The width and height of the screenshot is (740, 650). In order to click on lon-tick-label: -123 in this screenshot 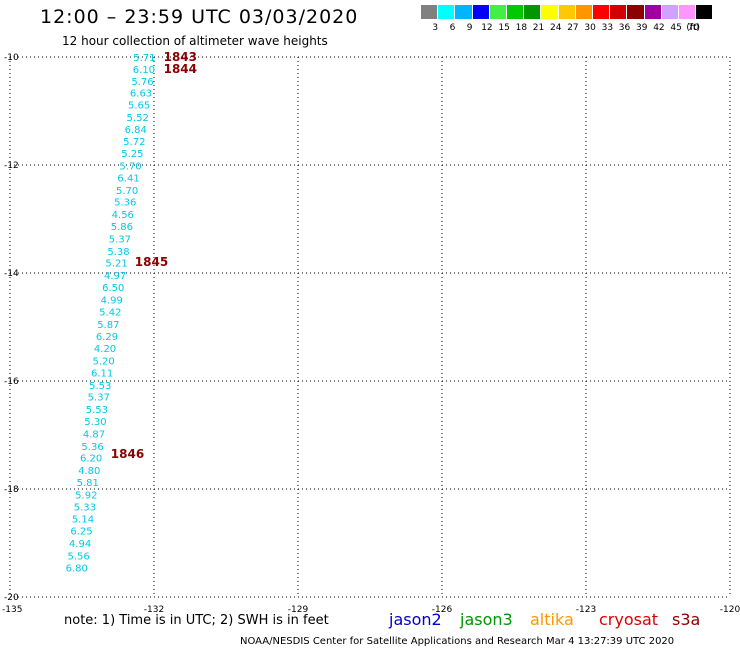, I will do `click(586, 610)`.